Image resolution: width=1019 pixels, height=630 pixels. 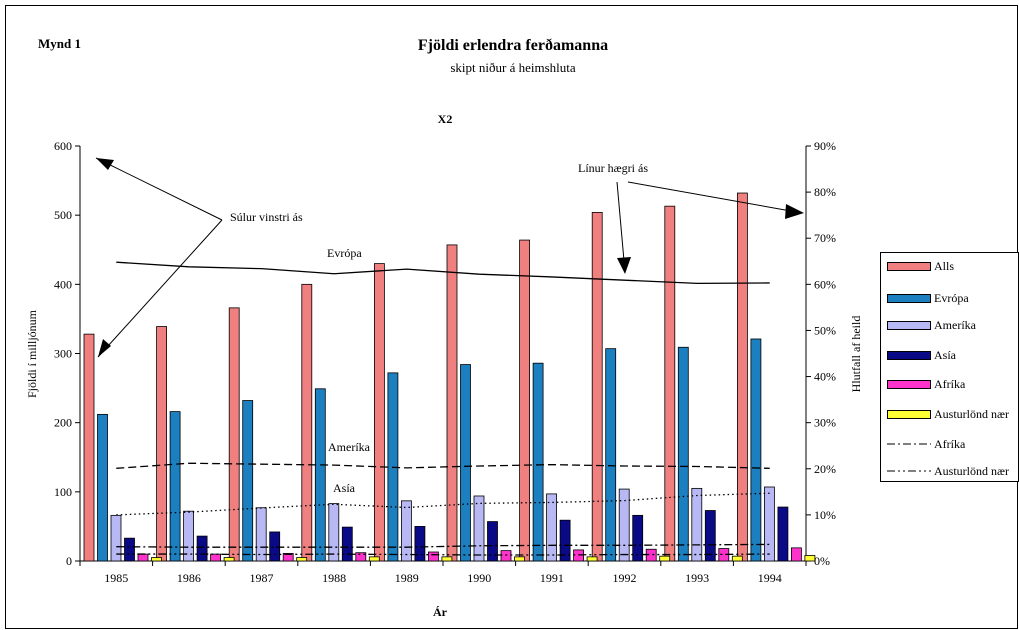 I want to click on legend-entry-evropa: Evrópa, so click(x=928, y=298).